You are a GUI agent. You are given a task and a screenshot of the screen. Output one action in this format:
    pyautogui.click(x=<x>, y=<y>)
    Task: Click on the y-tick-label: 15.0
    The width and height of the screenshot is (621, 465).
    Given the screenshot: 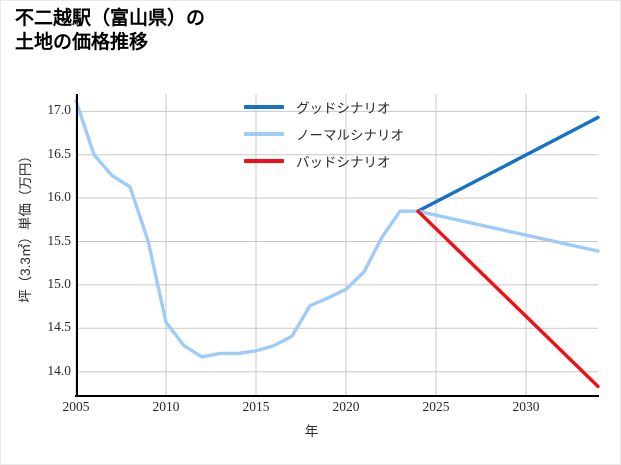 What is the action you would take?
    pyautogui.click(x=59, y=283)
    